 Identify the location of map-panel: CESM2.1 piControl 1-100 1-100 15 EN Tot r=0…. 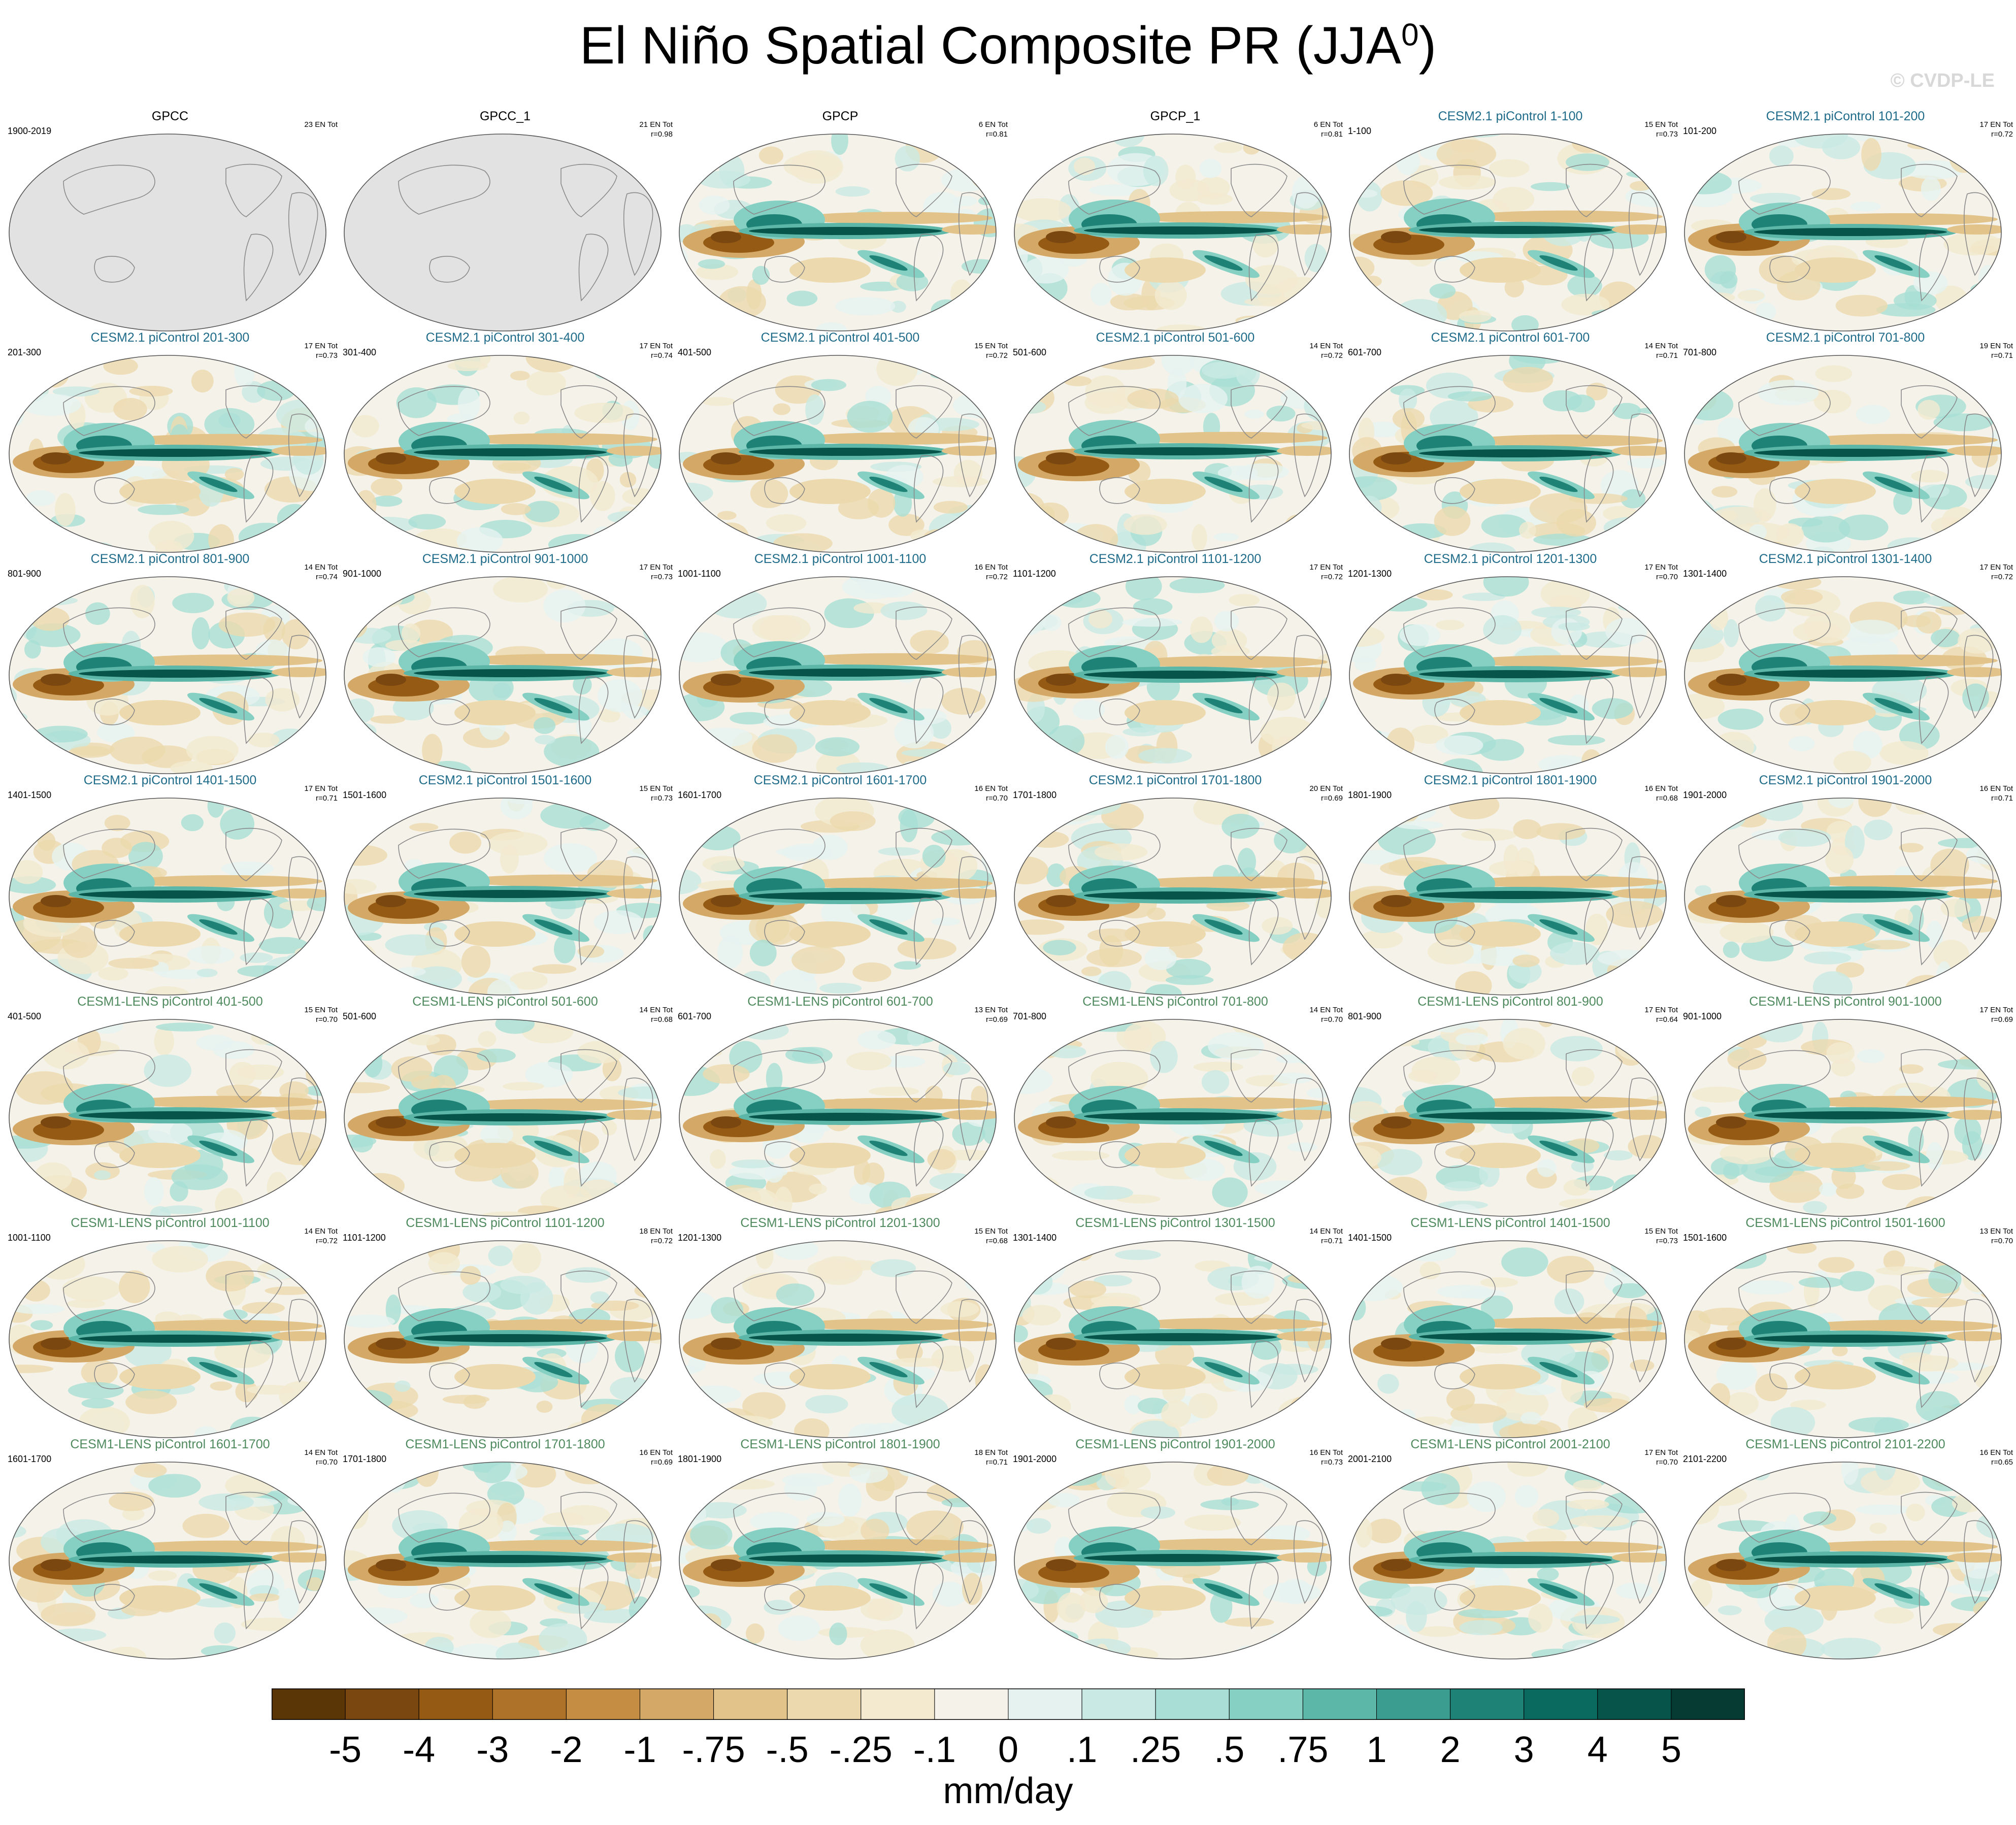
(1510, 220).